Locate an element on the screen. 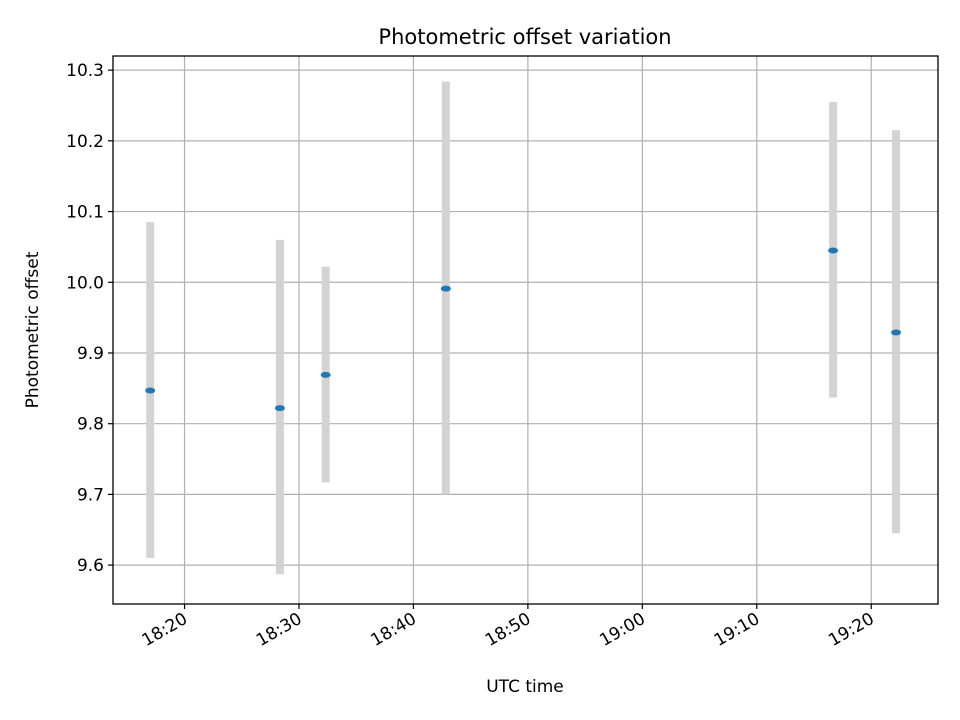 Image resolution: width=960 pixels, height=720 pixels. y-tick-label: 10.1 is located at coordinates (85, 213).